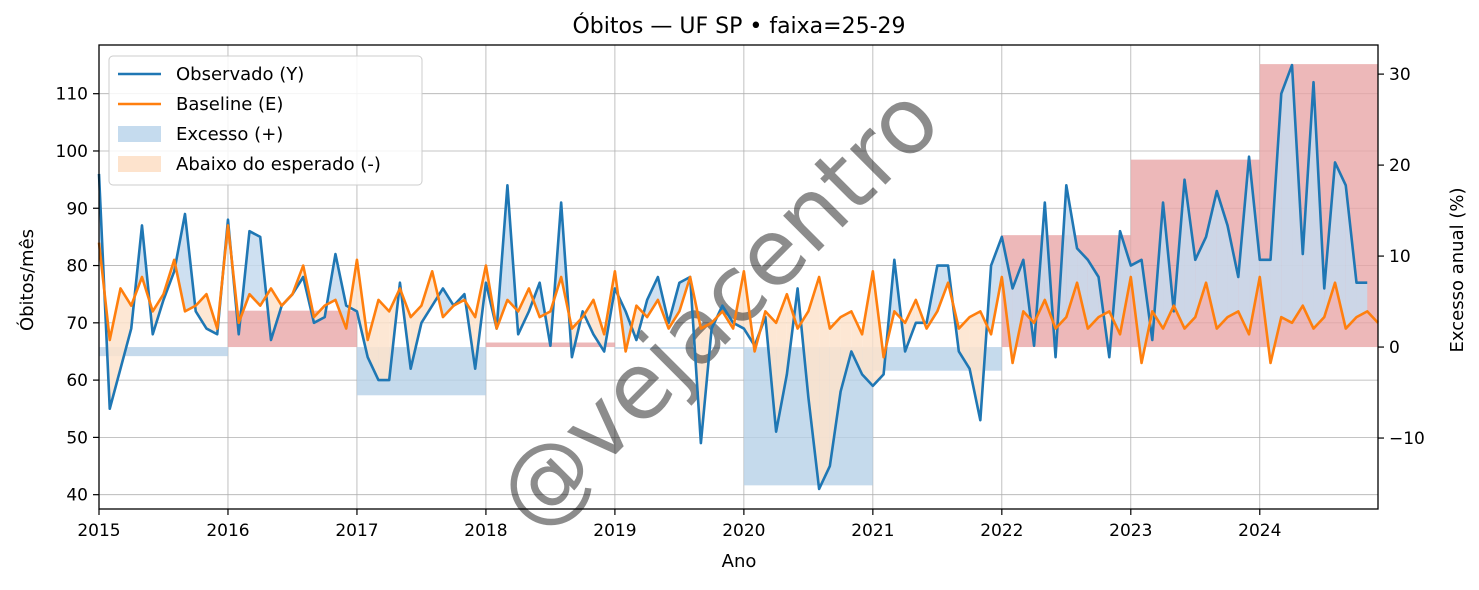  I want to click on x-tick-label: 2020, so click(743, 531).